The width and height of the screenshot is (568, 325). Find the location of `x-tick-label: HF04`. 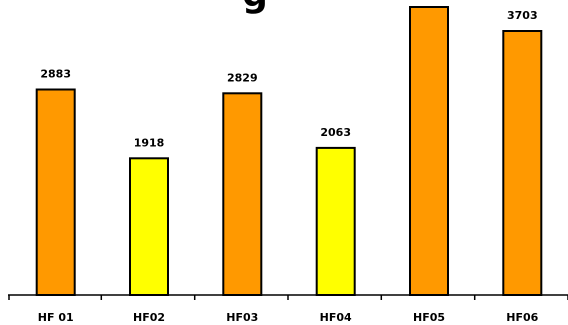

x-tick-label: HF04 is located at coordinates (336, 317).